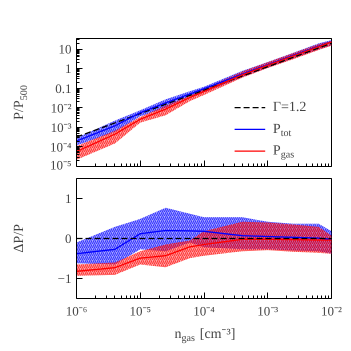 The height and width of the screenshot is (351, 351). I want to click on x-tick-label: 10⁻⁴, so click(204, 311).